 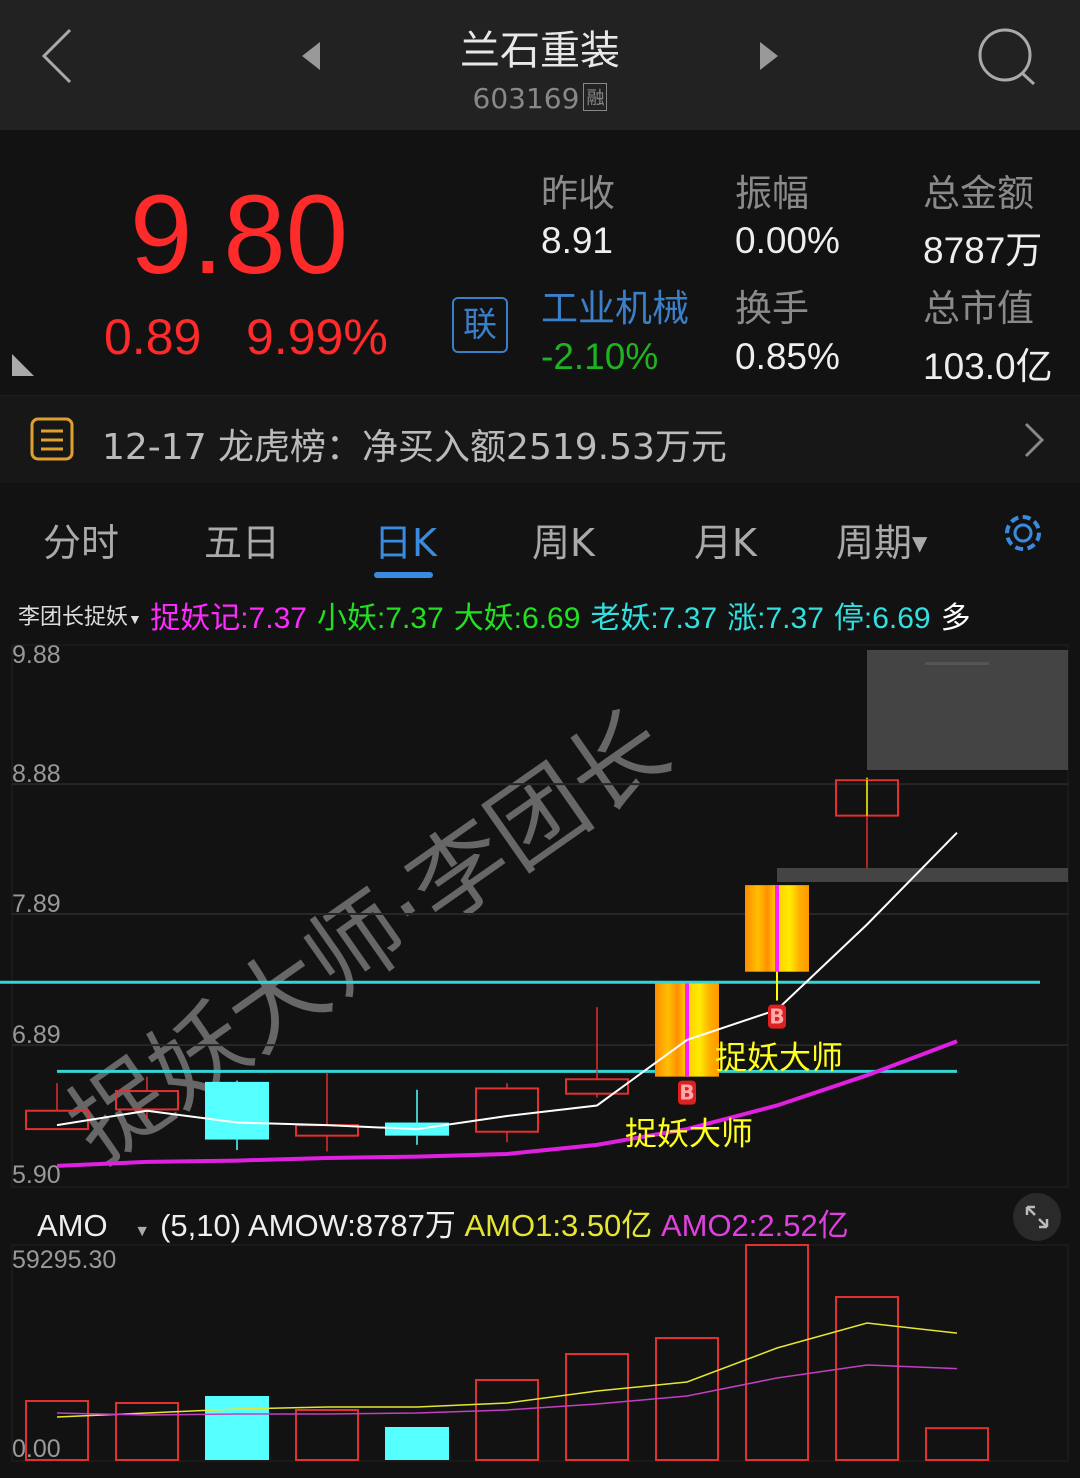 What do you see at coordinates (20, 200) in the screenshot?
I see `expand-corner-icon` at bounding box center [20, 200].